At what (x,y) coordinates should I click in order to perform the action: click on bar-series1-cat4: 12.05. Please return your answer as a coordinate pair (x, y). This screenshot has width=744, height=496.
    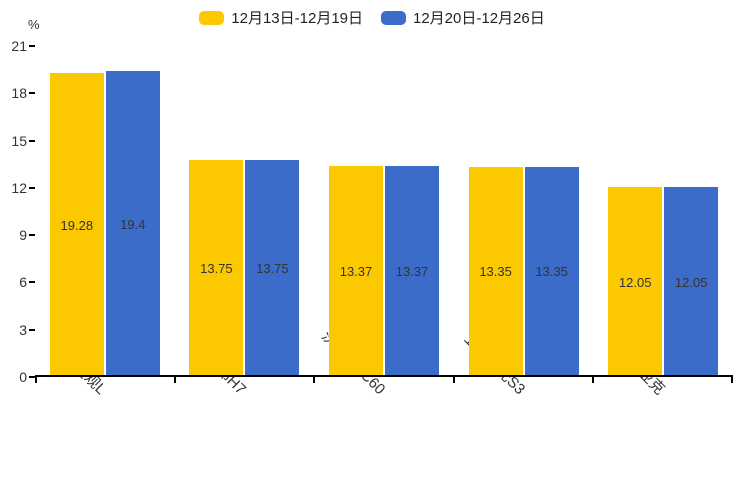
    Looking at the image, I should click on (635, 282).